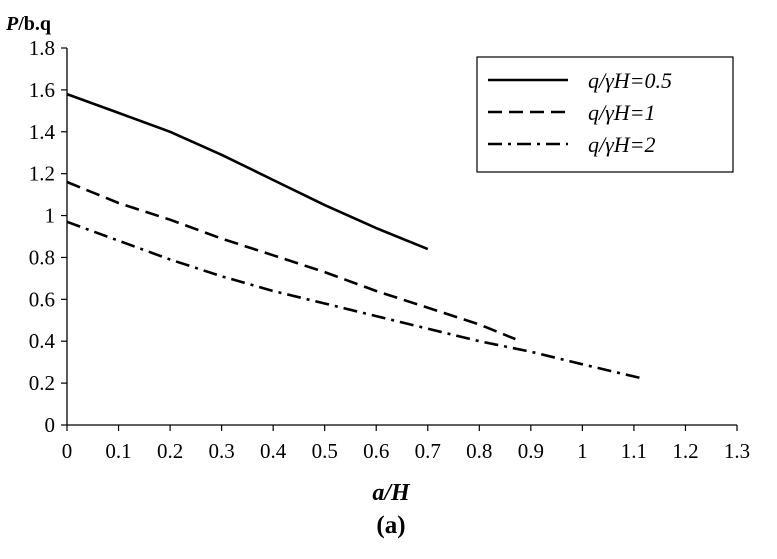 The width and height of the screenshot is (777, 559). Describe the element at coordinates (531, 451) in the screenshot. I see `x-tick-label: 0.9` at that location.